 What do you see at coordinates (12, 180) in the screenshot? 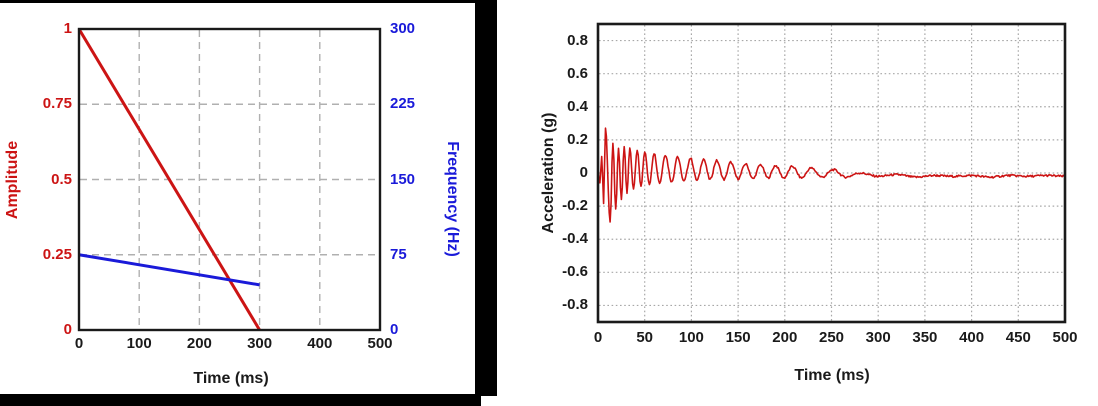
I see `left-chart-amplitude-axis-label: Amplitude` at bounding box center [12, 180].